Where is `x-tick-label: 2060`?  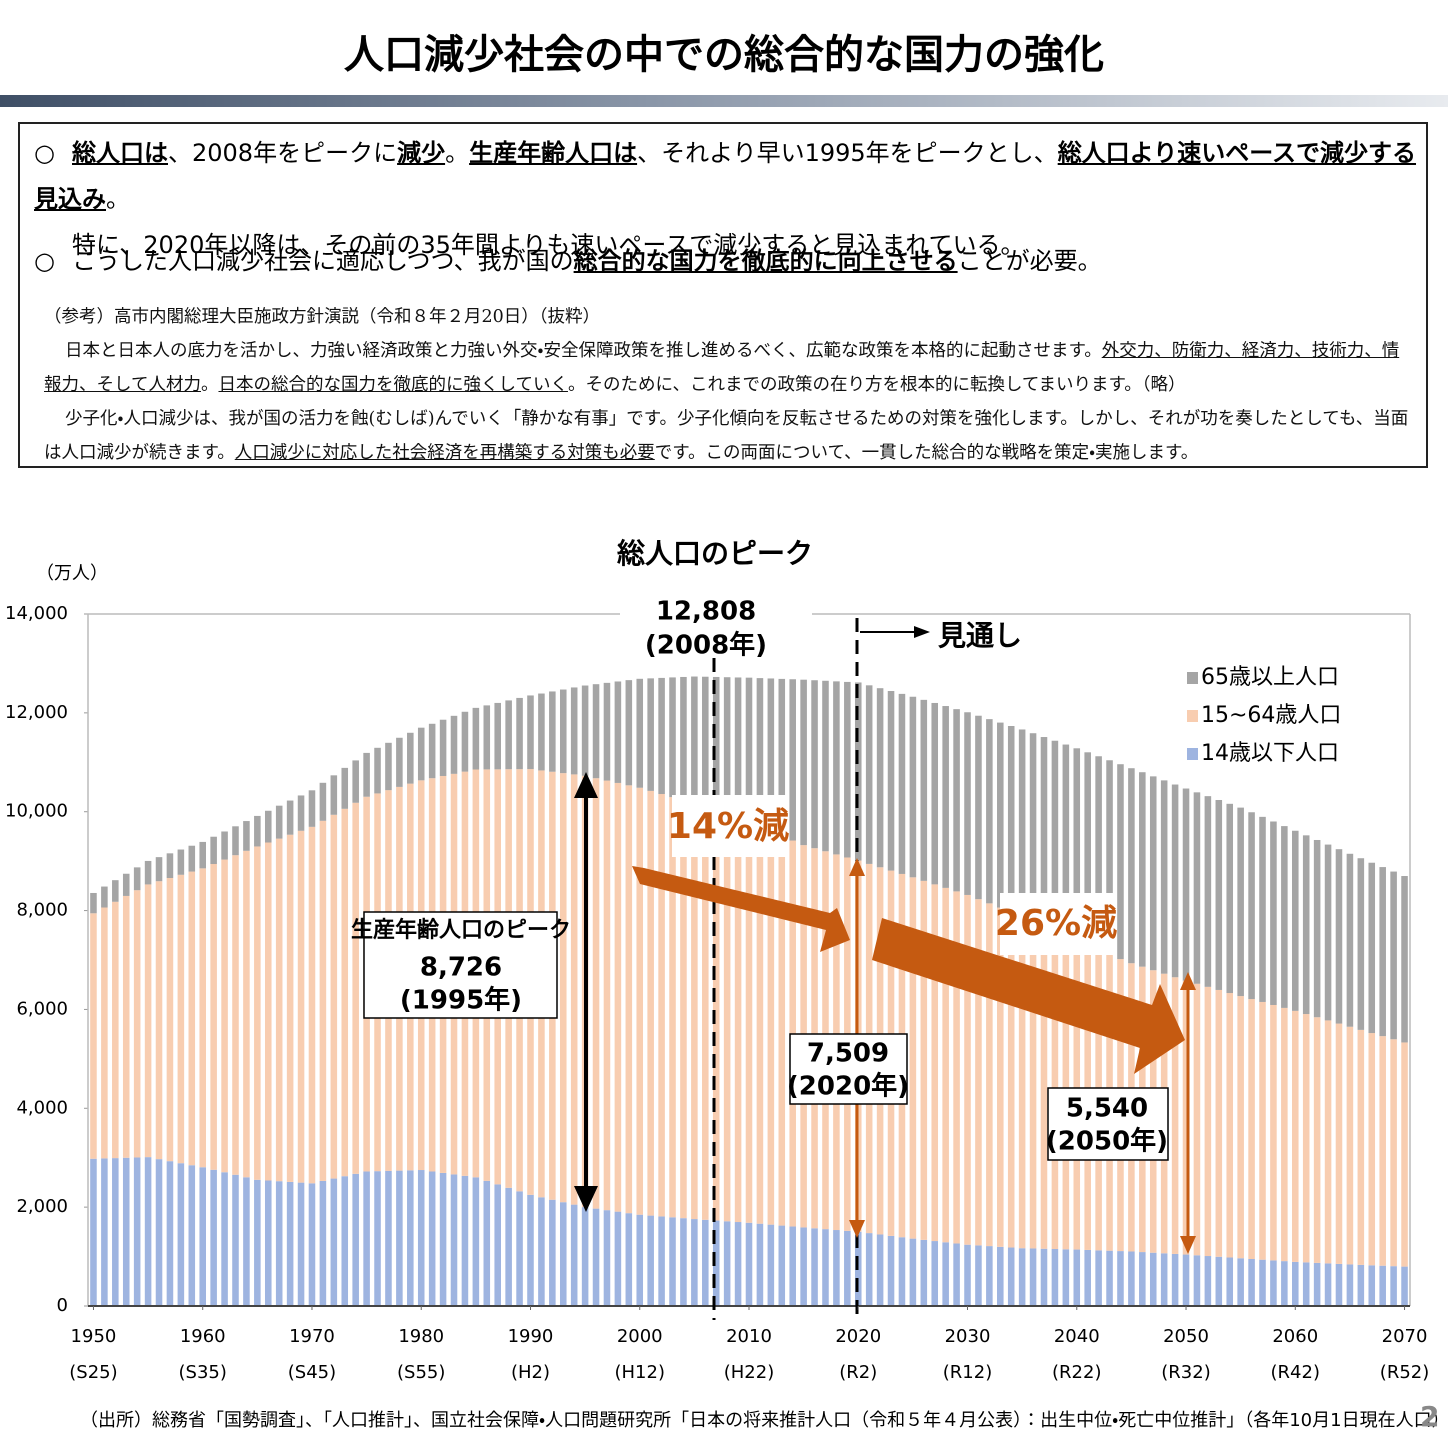 x-tick-label: 2060 is located at coordinates (1295, 1336).